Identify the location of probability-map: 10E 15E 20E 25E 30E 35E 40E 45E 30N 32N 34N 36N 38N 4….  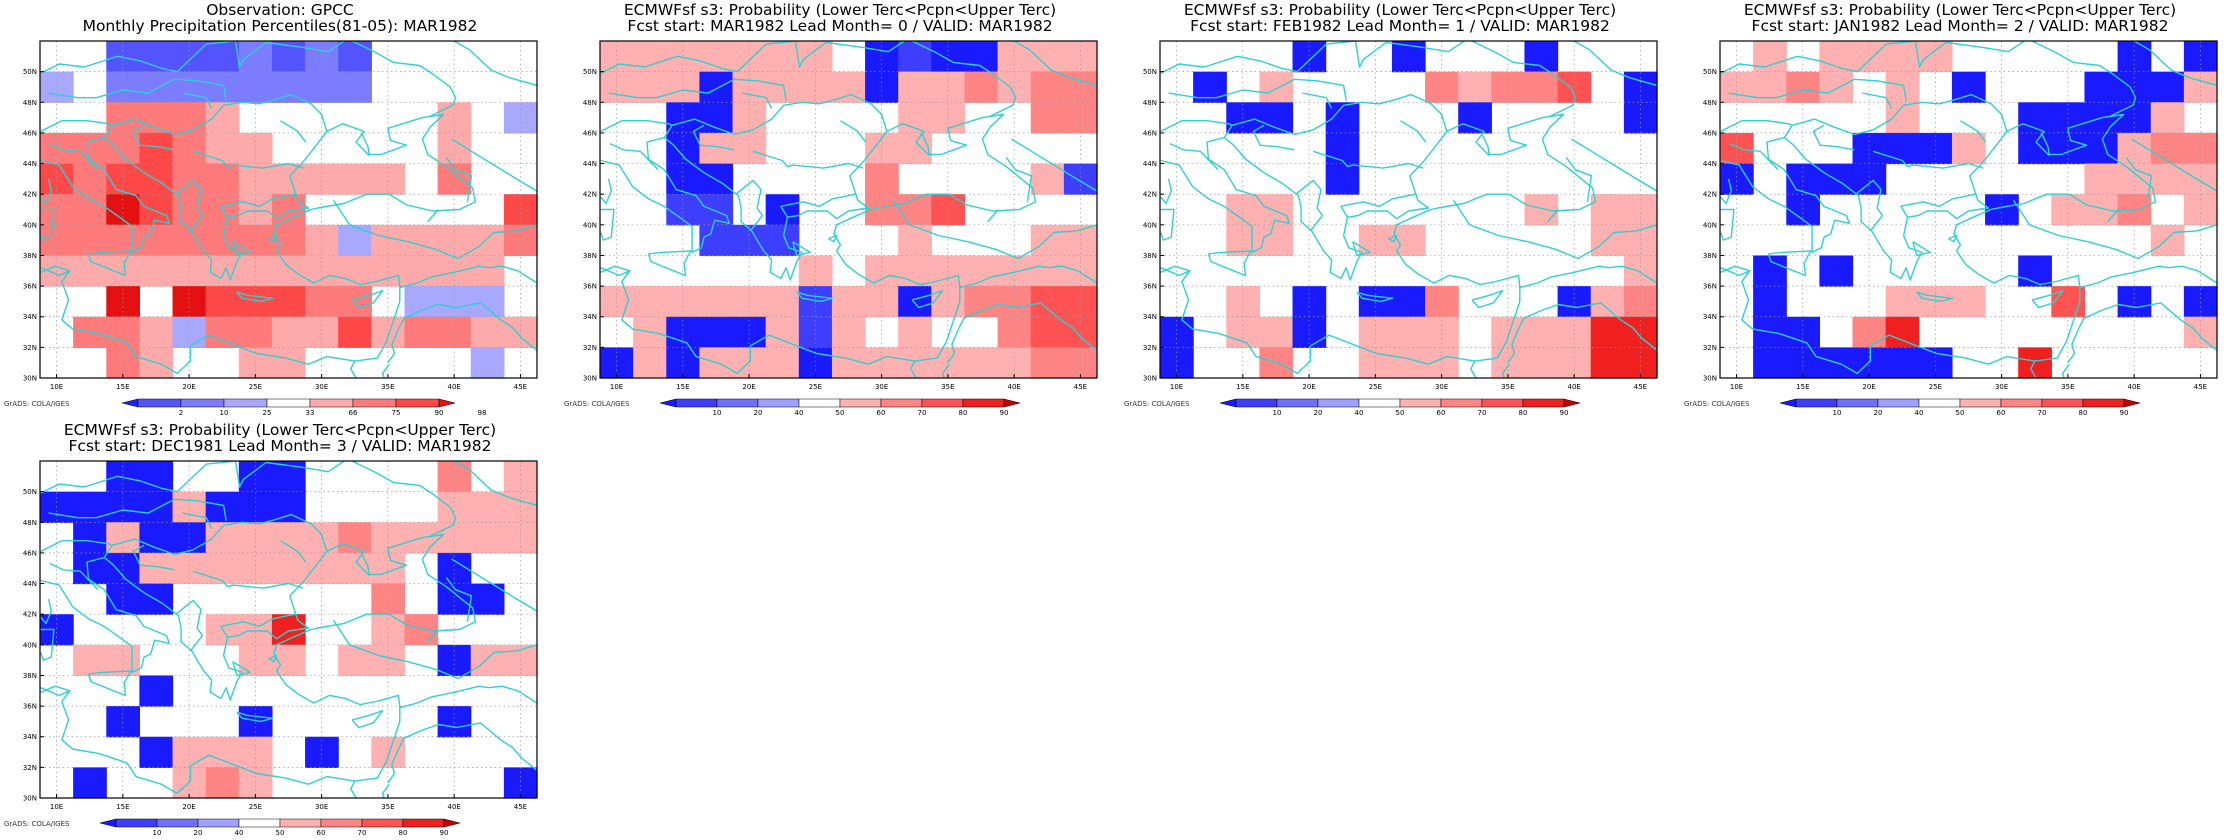
(1400, 228).